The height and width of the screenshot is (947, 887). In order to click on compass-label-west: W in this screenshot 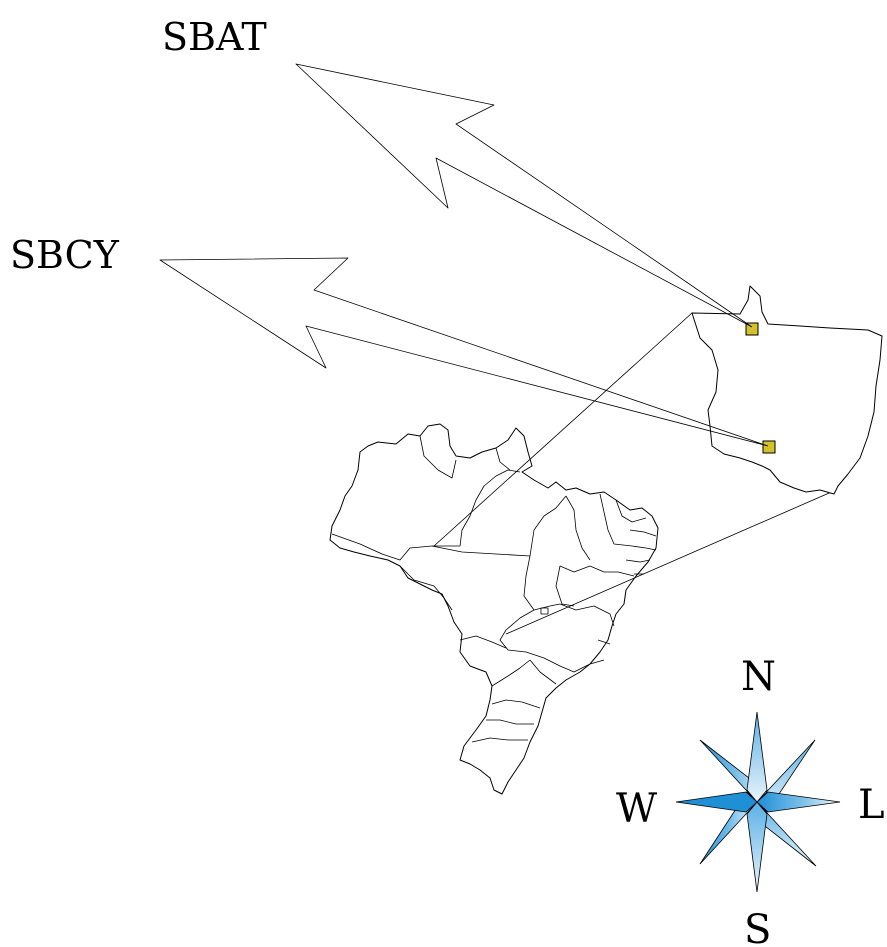, I will do `click(636, 809)`.